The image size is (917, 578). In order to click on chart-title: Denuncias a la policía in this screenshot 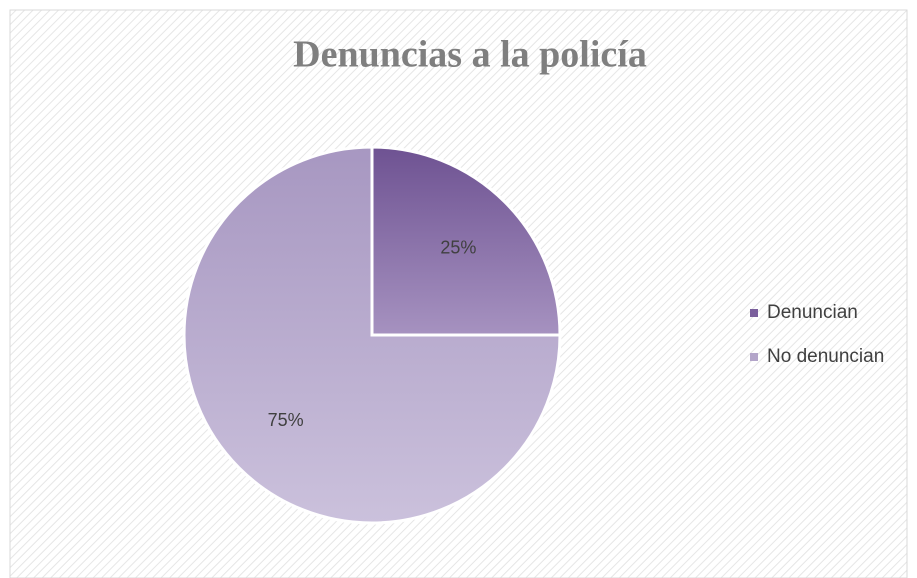, I will do `click(470, 55)`.